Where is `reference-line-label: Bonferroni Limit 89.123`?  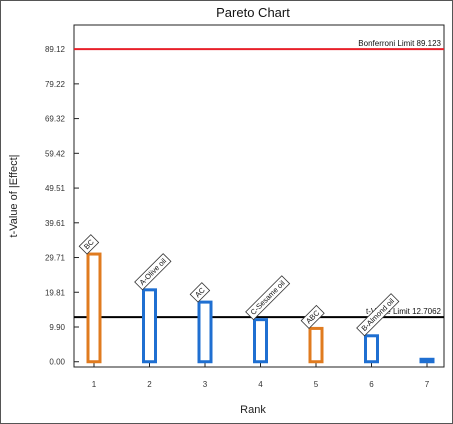
reference-line-label: Bonferroni Limit 89.123 is located at coordinates (399, 43).